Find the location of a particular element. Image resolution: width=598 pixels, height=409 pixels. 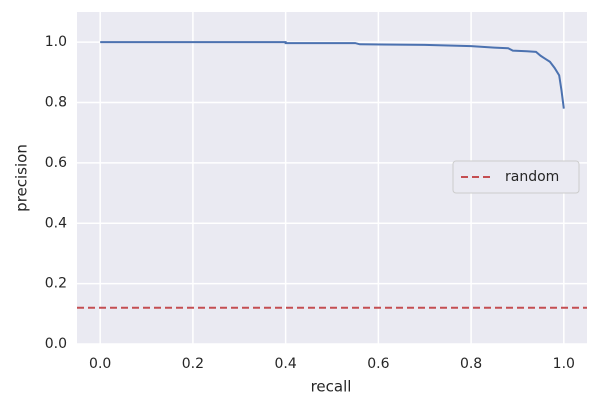

y-axis-label: precision is located at coordinates (22, 178).